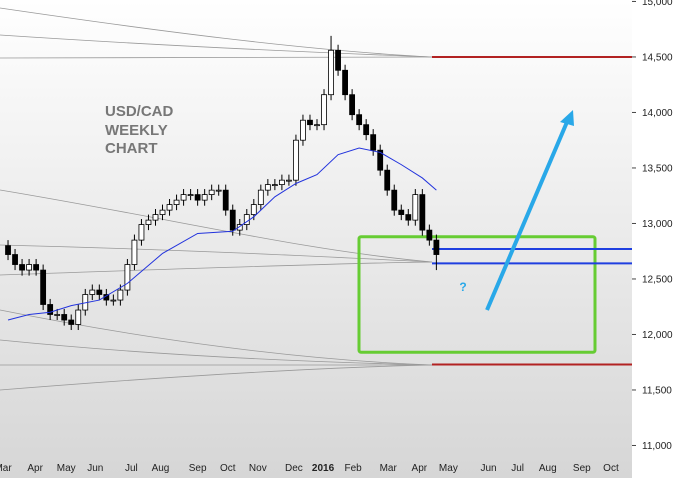 The width and height of the screenshot is (675, 478). I want to click on annotation: ?, so click(462, 287).